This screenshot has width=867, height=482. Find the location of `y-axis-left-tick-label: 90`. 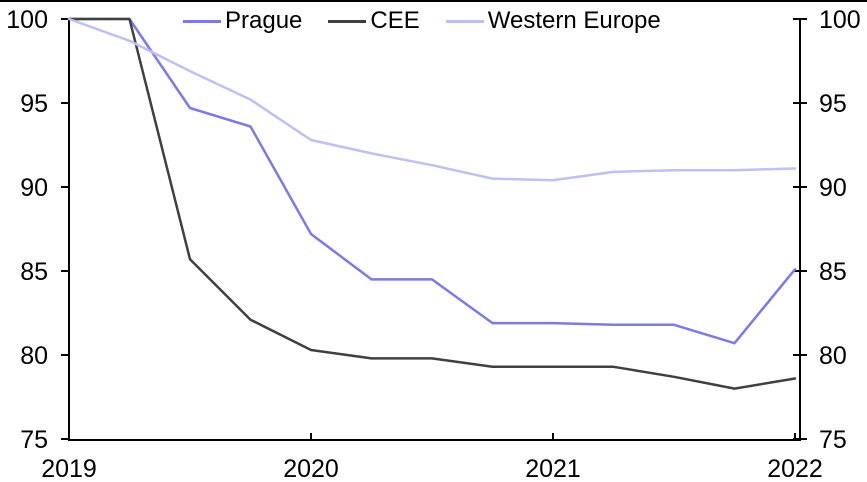

y-axis-left-tick-label: 90 is located at coordinates (34, 188).